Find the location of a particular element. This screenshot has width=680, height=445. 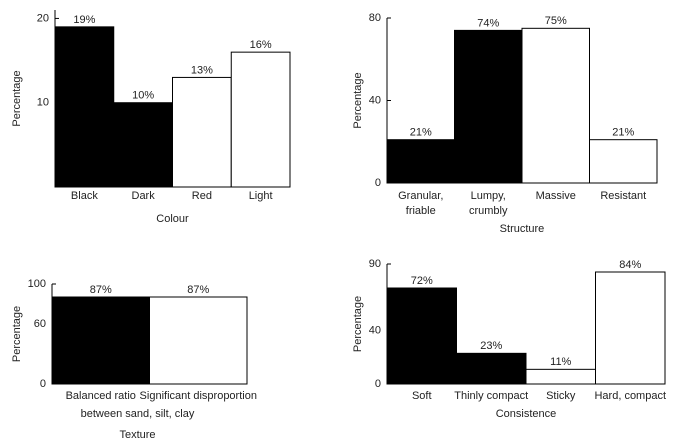

x-tick-label: Balanced ratio is located at coordinates (101, 396).